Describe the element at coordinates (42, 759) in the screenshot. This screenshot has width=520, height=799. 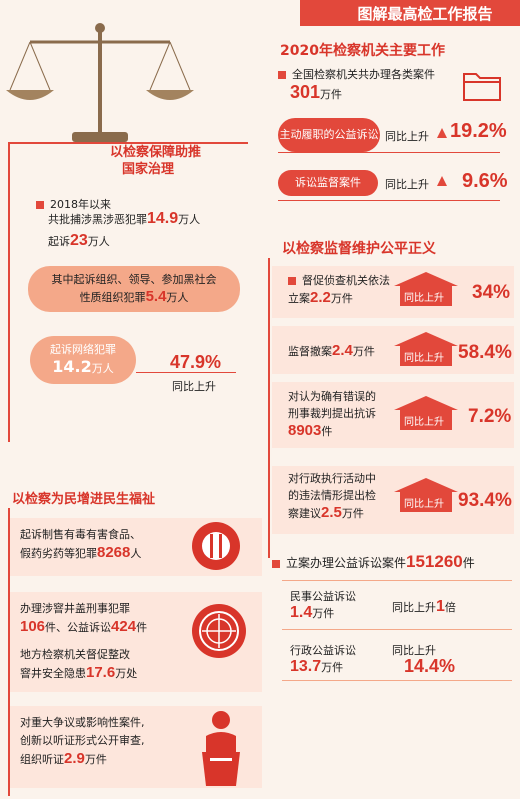
I see `hear-label: 组织听证` at that location.